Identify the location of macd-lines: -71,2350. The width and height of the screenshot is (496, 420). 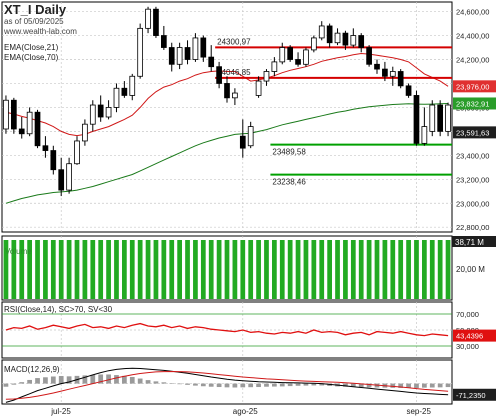
(249, 385).